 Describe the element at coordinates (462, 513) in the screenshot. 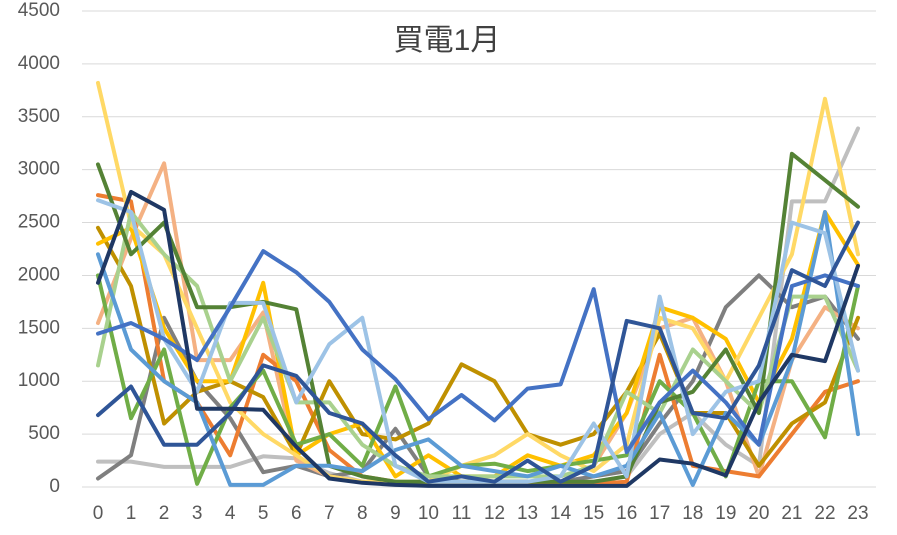

I see `x-tick-label: 11` at that location.